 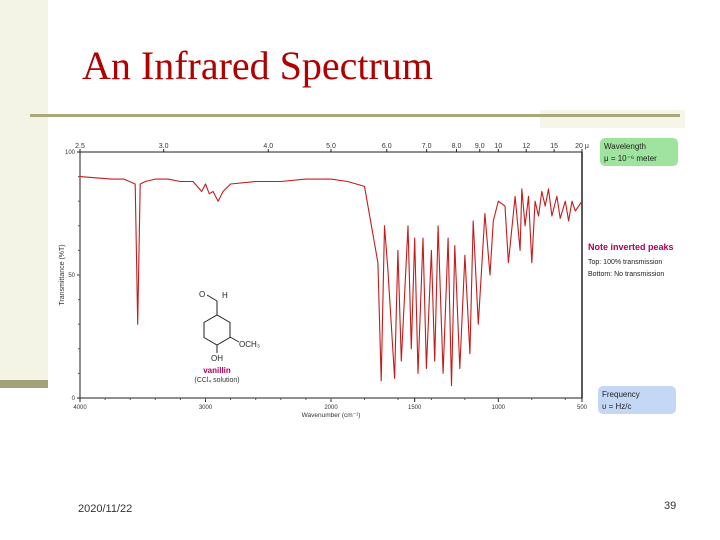 What do you see at coordinates (217, 330) in the screenshot?
I see `benzene-ring` at bounding box center [217, 330].